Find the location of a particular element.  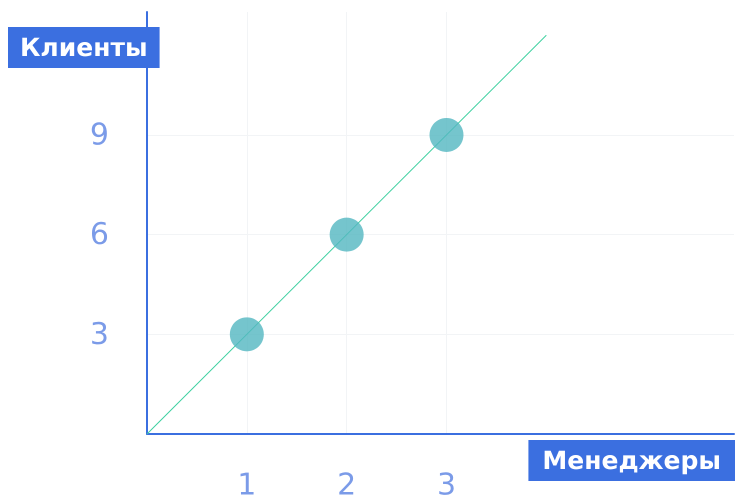

x-tick-label: 2 is located at coordinates (346, 484).